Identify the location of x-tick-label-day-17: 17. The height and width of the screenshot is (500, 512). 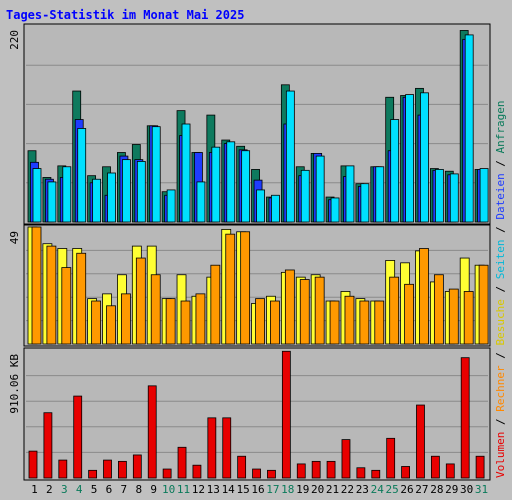
(272, 489).